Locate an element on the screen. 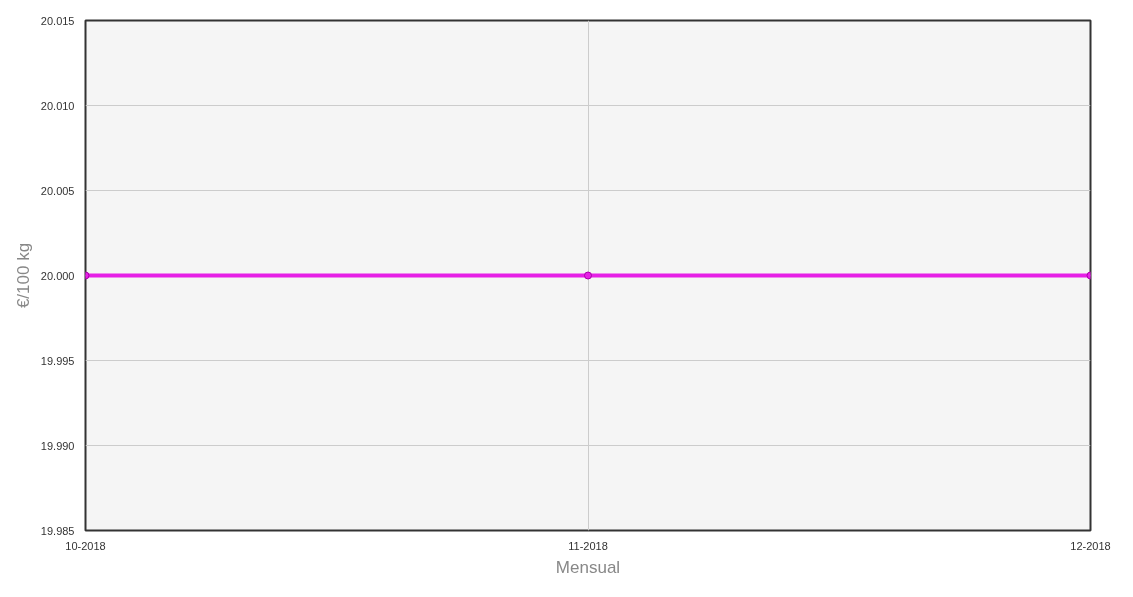  x-tick-label: 10-2018 is located at coordinates (85, 545).